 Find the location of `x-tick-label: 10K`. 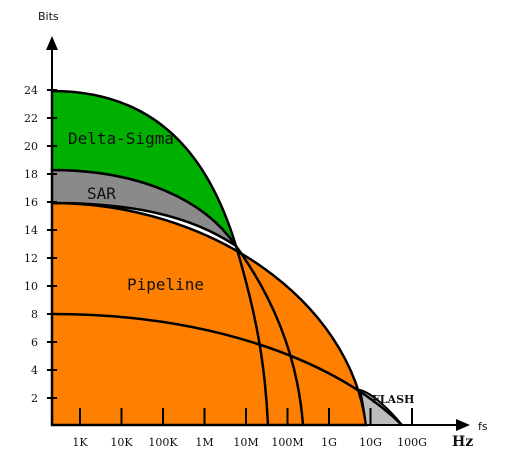

x-tick-label: 10K is located at coordinates (121, 442).